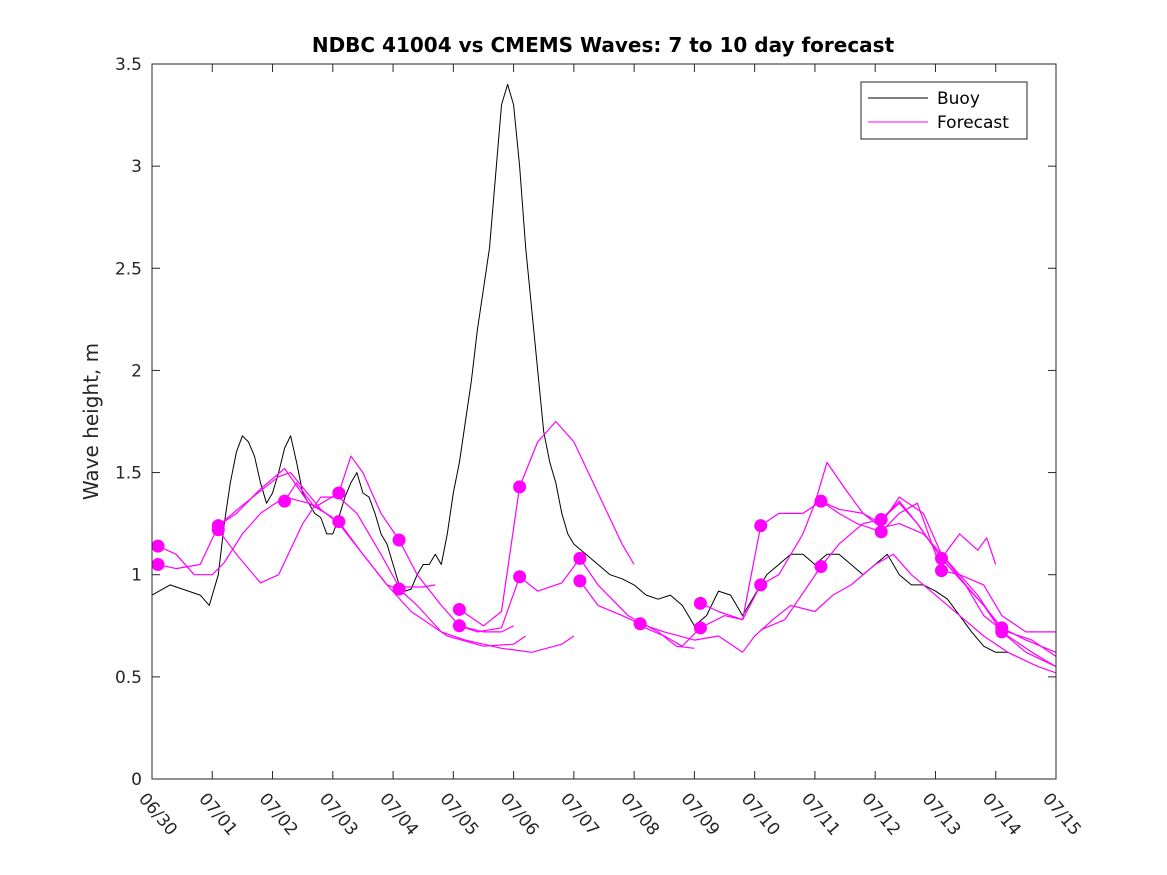  I want to click on y-tick-label: 1.5, so click(128, 474).